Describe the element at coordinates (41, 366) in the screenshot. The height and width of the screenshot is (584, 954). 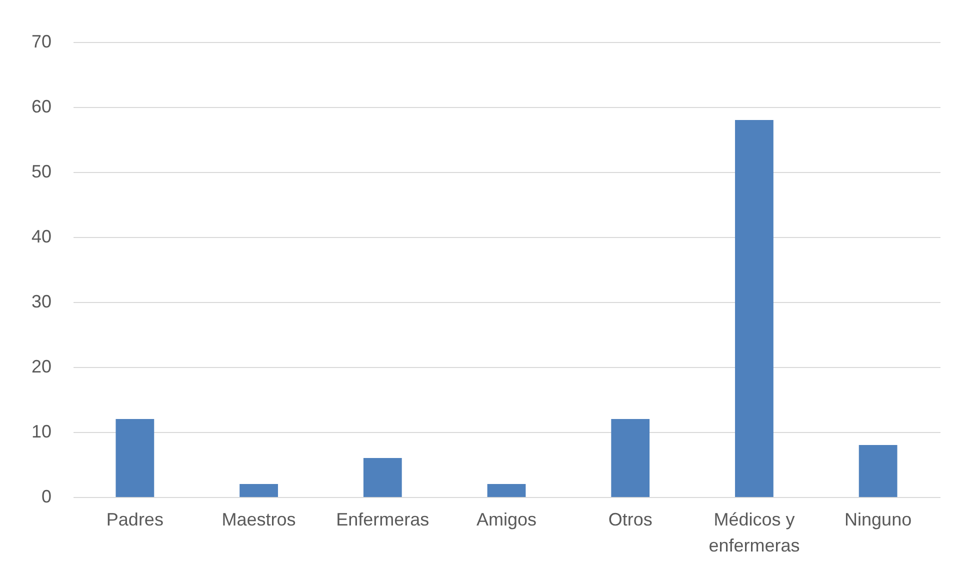
I see `y-tick-label: 20` at that location.